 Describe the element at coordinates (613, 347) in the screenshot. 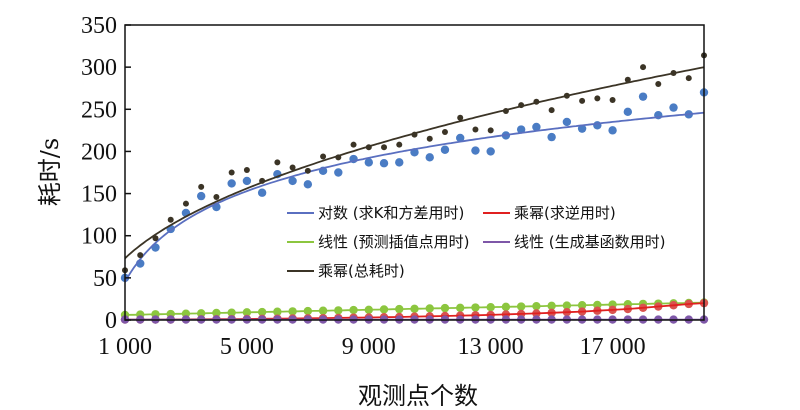

I see `x-tick-label: 17 000` at that location.